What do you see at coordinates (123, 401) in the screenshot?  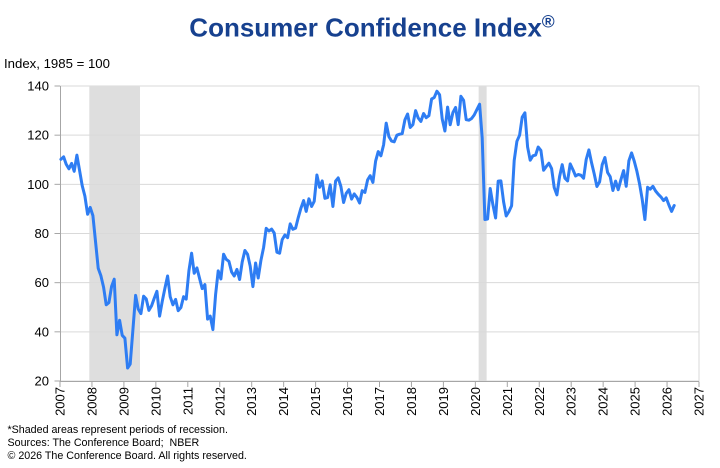 I see `svg-text: 2009` at bounding box center [123, 401].